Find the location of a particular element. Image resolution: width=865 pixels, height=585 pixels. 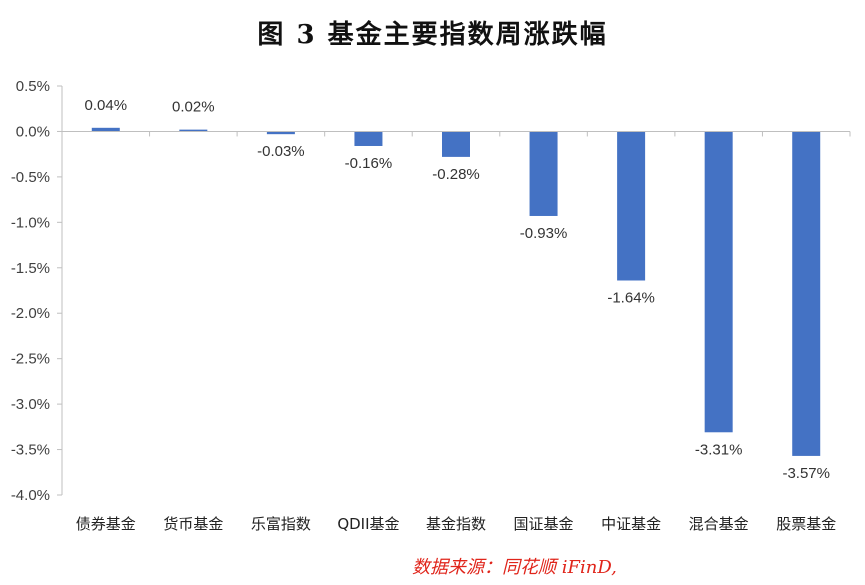

y-tick-label: -0.5% is located at coordinates (30, 177).